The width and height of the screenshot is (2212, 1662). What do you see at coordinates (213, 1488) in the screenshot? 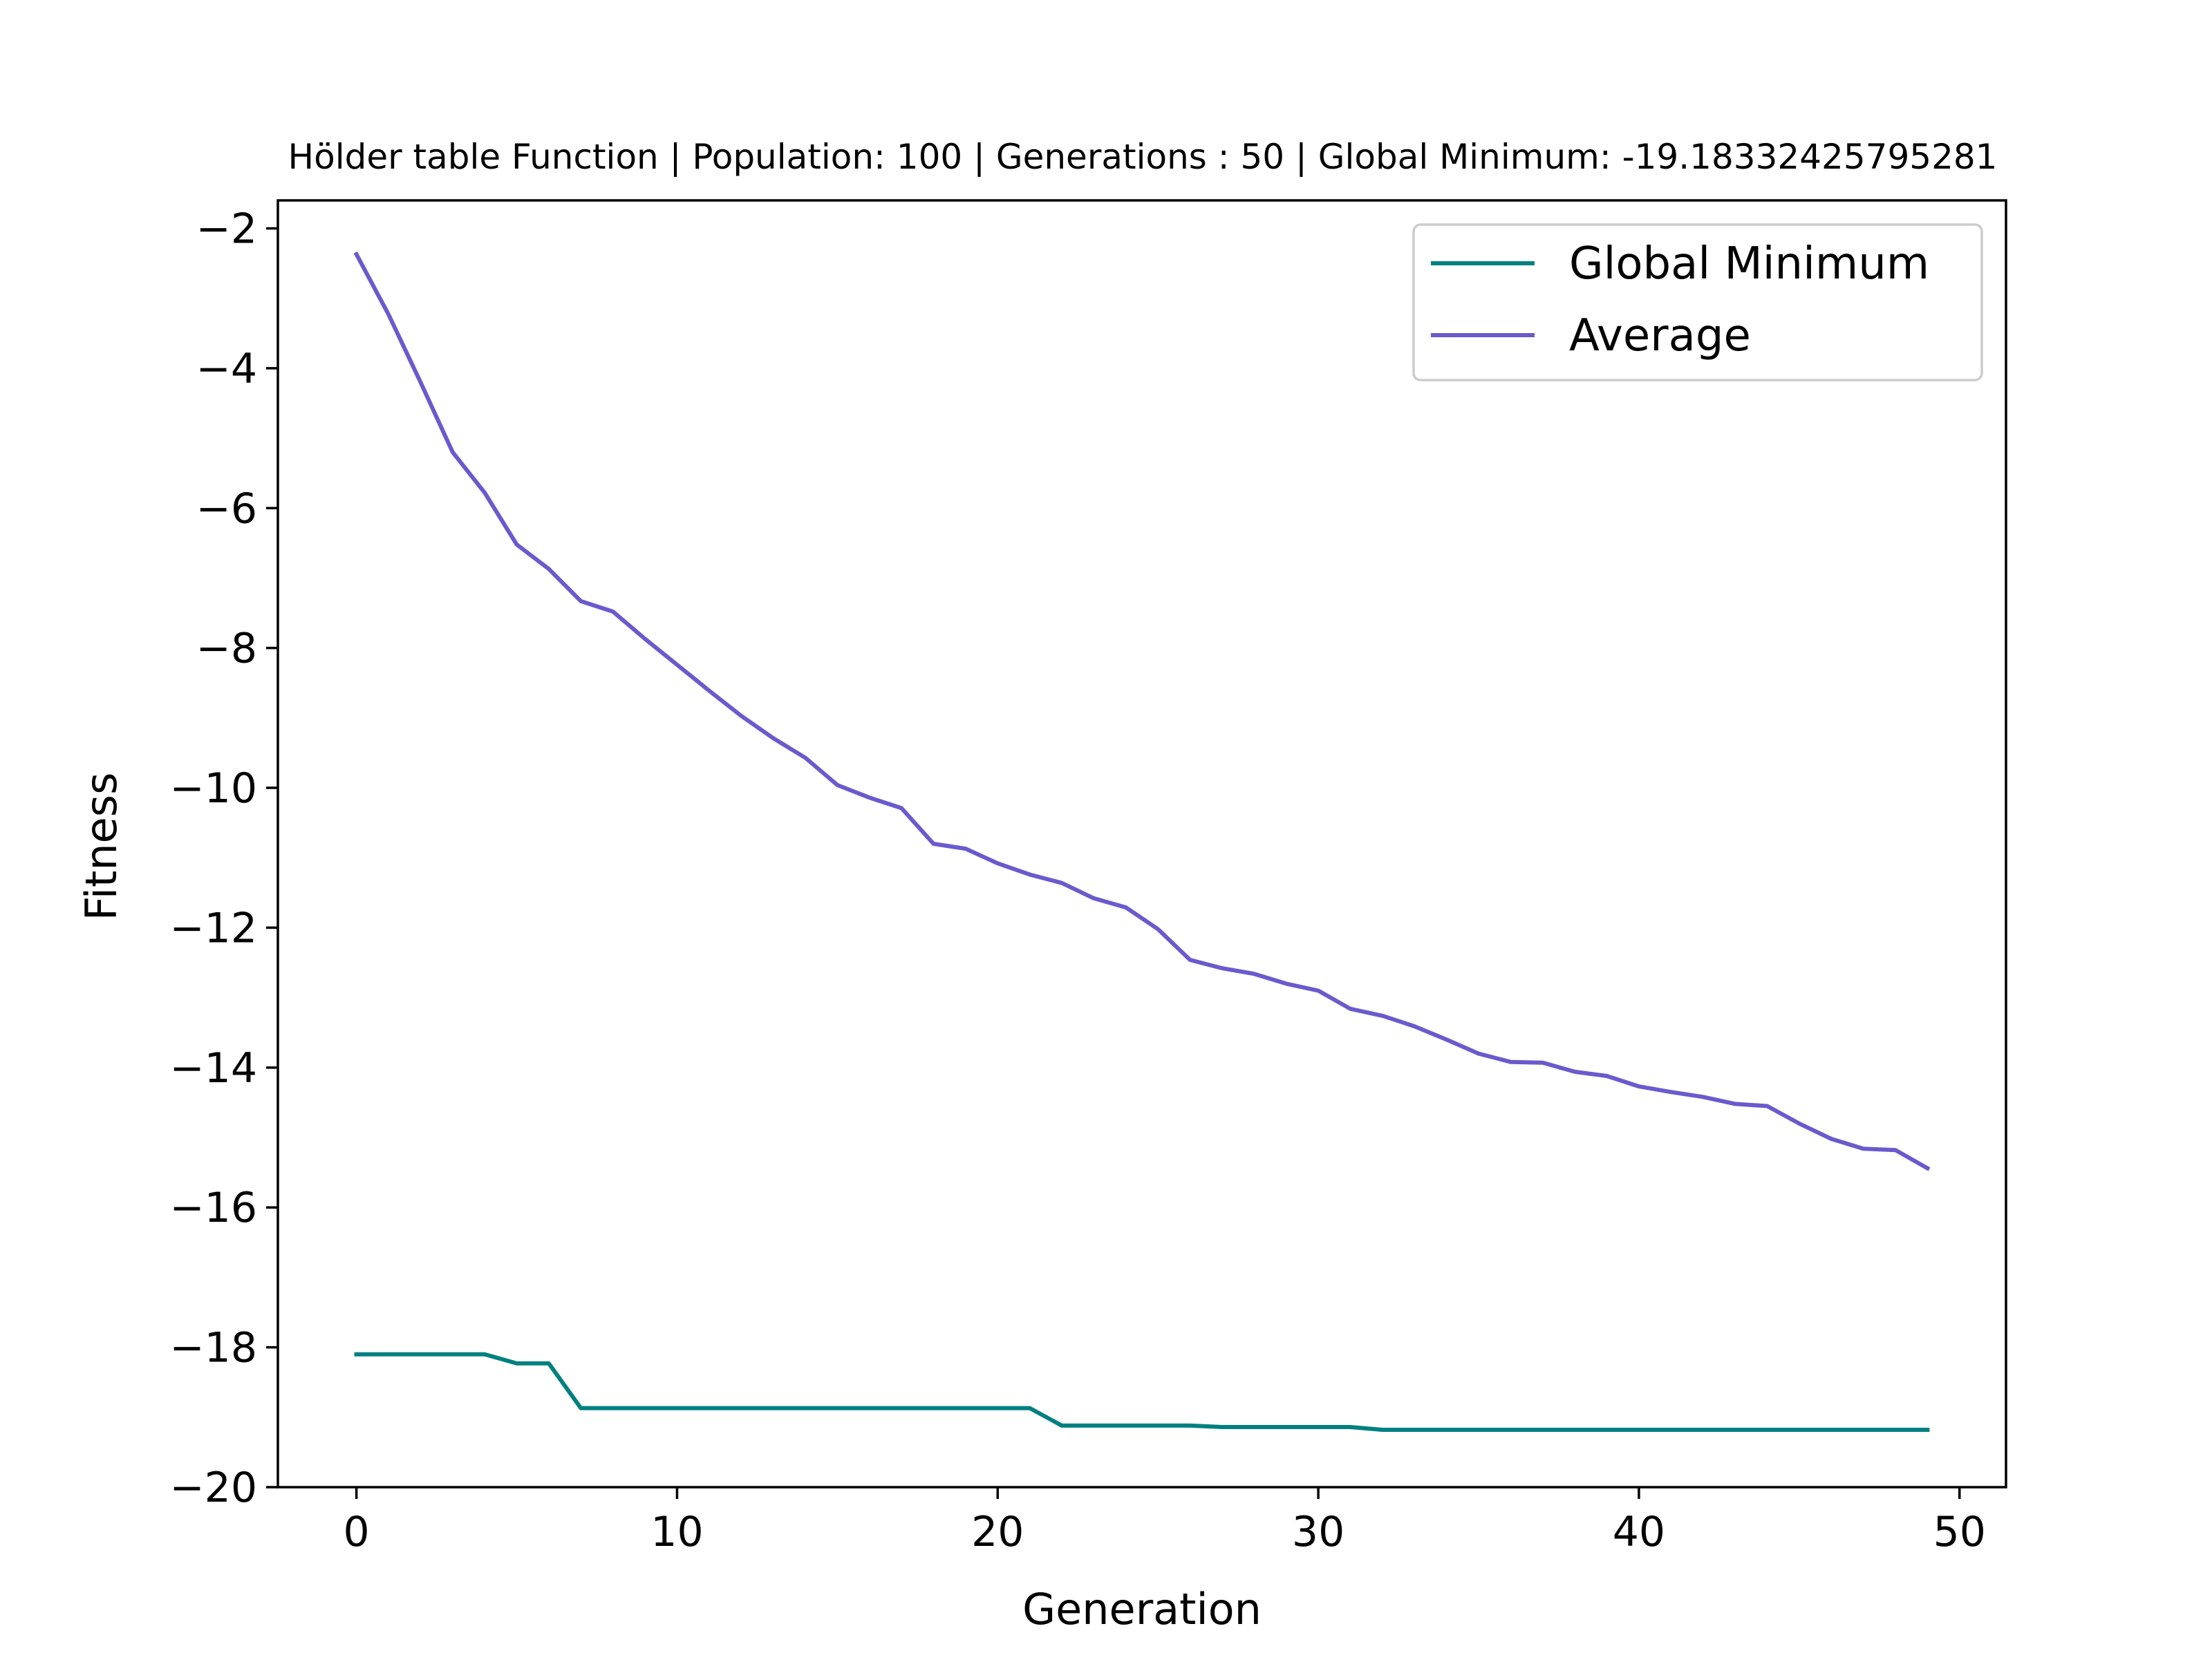
I see `y-tick-label: −20` at bounding box center [213, 1488].